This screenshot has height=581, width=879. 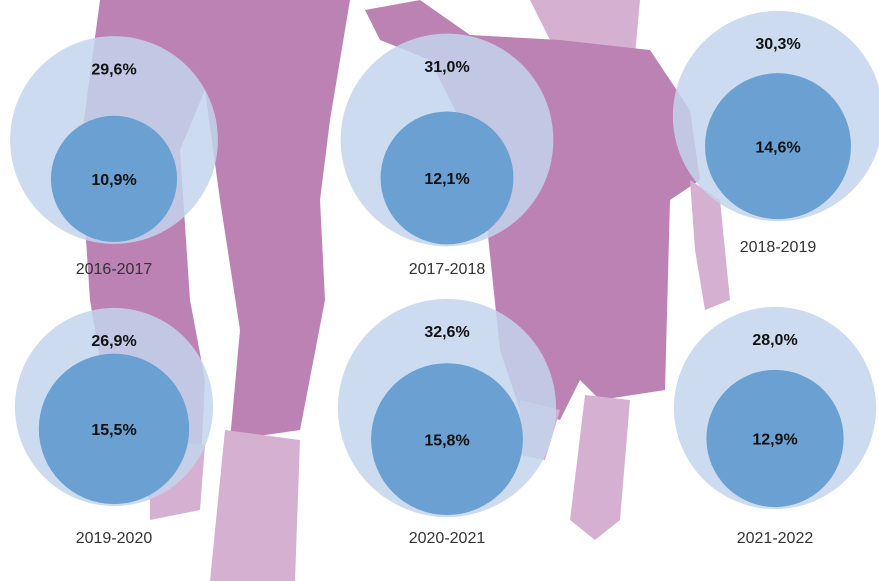 I want to click on category-label: 2017-2018, so click(x=447, y=269).